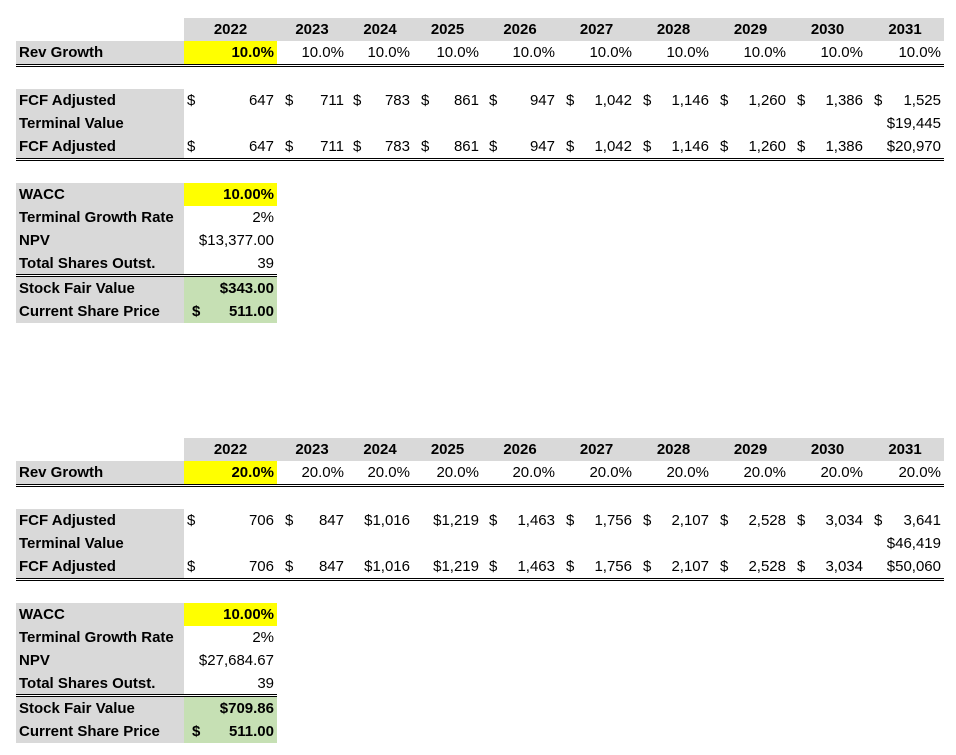  What do you see at coordinates (844, 520) in the screenshot?
I see `fcf-cell: 3,034` at bounding box center [844, 520].